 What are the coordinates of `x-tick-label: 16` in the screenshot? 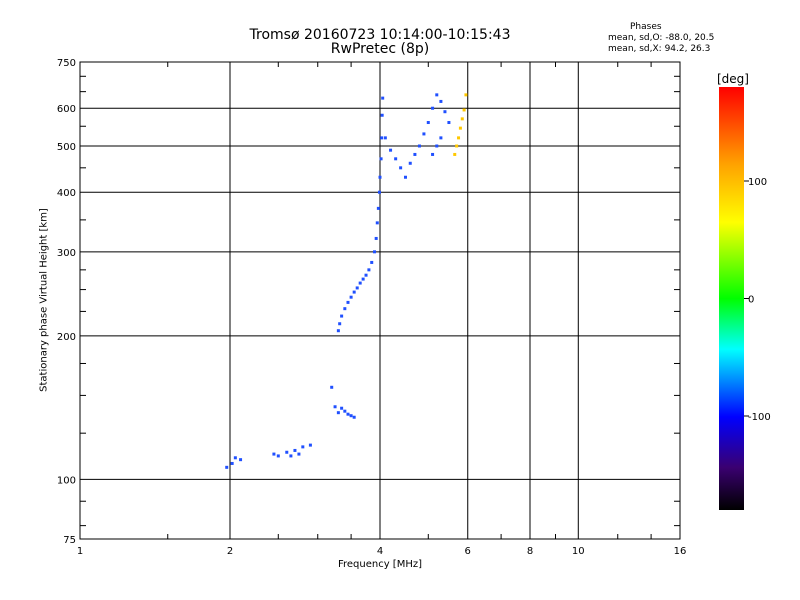 It's located at (680, 551).